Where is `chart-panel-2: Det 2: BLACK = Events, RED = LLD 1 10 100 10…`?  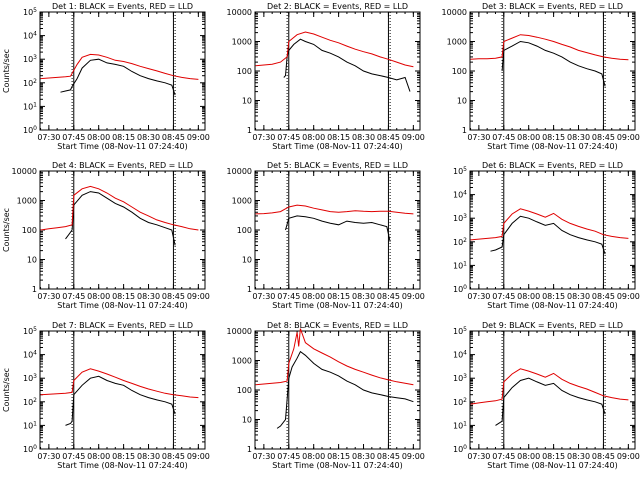
chart-panel-2: Det 2: BLACK = Events, RED = LLD 1 10 100 10… is located at coordinates (326, 76).